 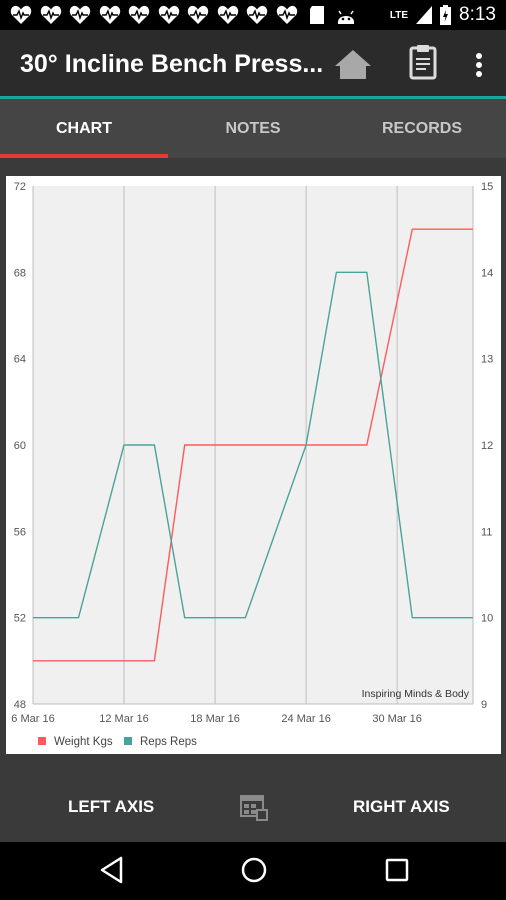 I want to click on x-tick-label: 18 Mar 16, so click(x=215, y=719).